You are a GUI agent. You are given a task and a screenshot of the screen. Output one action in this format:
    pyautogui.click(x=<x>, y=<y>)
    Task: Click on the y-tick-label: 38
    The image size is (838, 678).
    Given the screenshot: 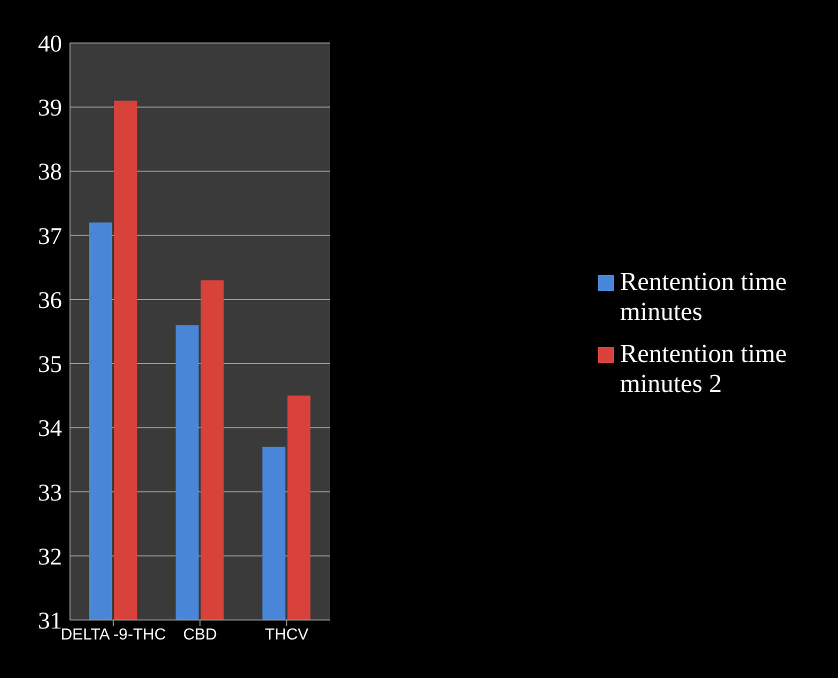 What is the action you would take?
    pyautogui.click(x=50, y=173)
    